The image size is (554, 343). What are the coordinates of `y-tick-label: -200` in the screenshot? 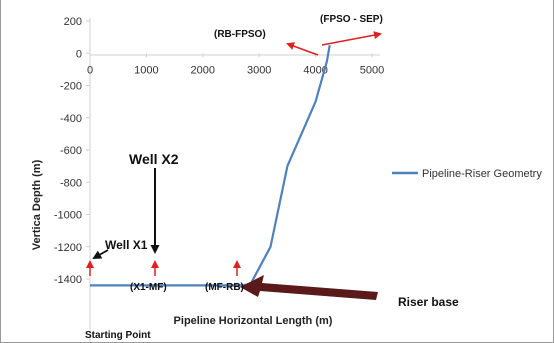 It's located at (71, 87).